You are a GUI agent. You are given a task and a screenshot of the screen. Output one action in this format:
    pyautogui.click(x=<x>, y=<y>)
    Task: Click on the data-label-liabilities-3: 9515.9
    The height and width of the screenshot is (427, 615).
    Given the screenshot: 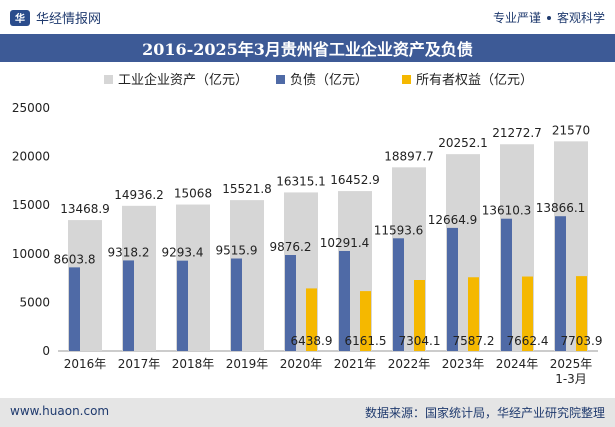 What is the action you would take?
    pyautogui.click(x=237, y=251)
    